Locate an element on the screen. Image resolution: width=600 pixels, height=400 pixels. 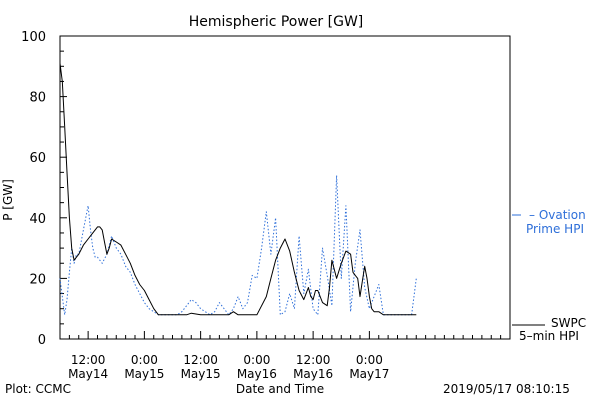
y-tick-label: 100 is located at coordinates (33, 37).